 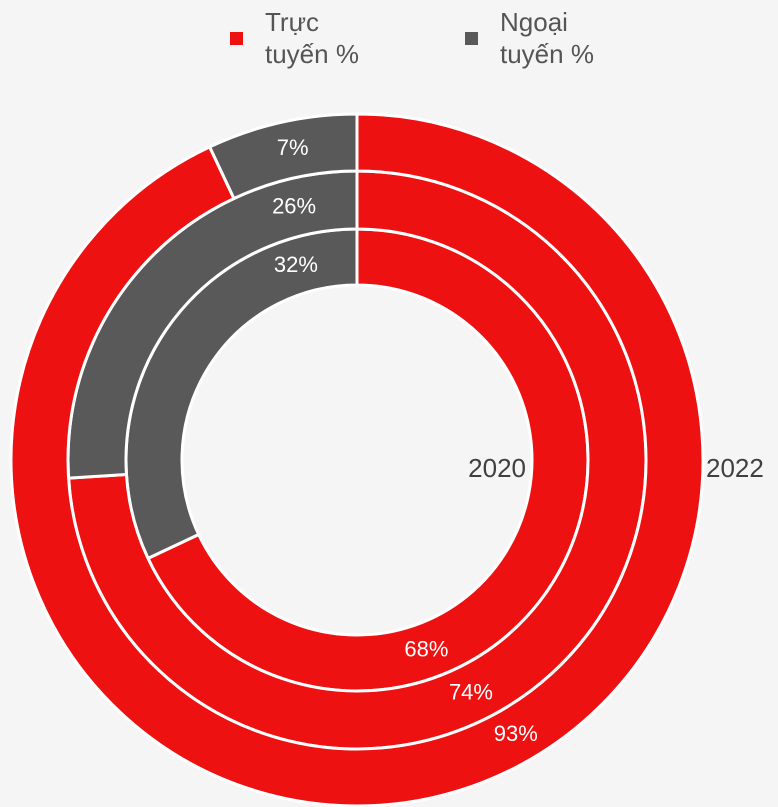 What do you see at coordinates (389, 41) in the screenshot?
I see `legend: Trực tuyến % Ngoại tuyến %` at bounding box center [389, 41].